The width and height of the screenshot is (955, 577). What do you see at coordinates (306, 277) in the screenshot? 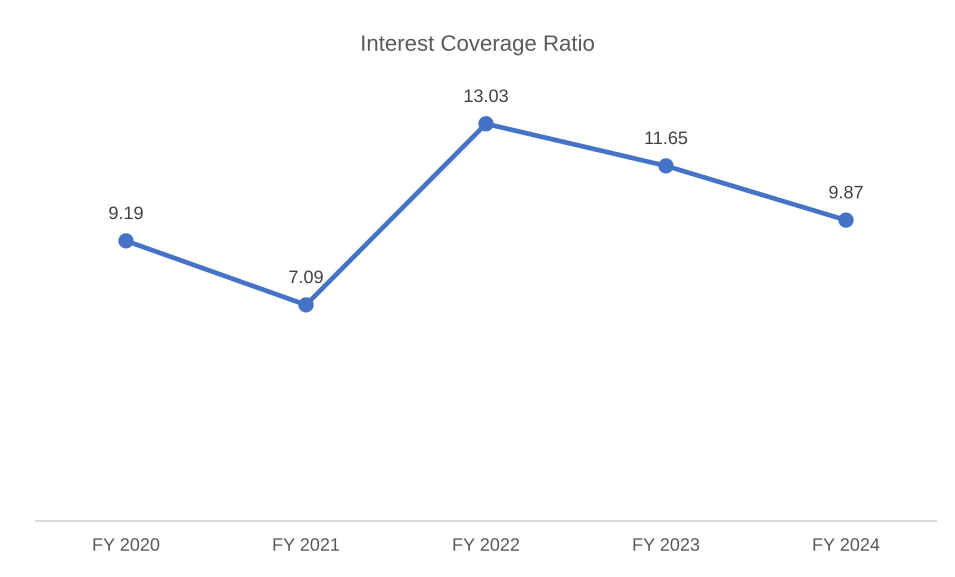
I see `data-label: 7.09` at bounding box center [306, 277].